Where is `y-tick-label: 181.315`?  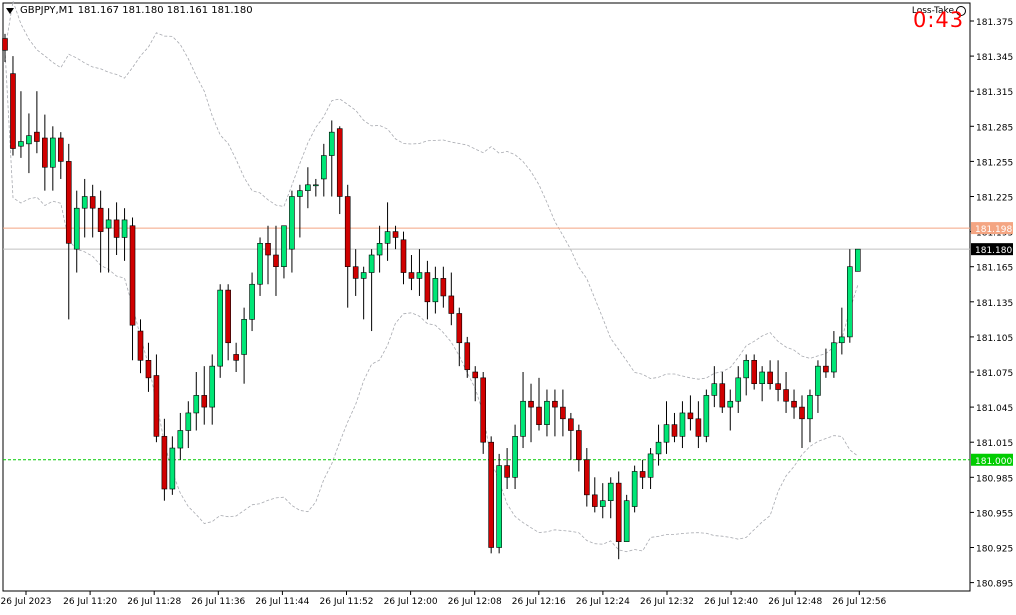
y-tick-label: 181.315 is located at coordinates (994, 93).